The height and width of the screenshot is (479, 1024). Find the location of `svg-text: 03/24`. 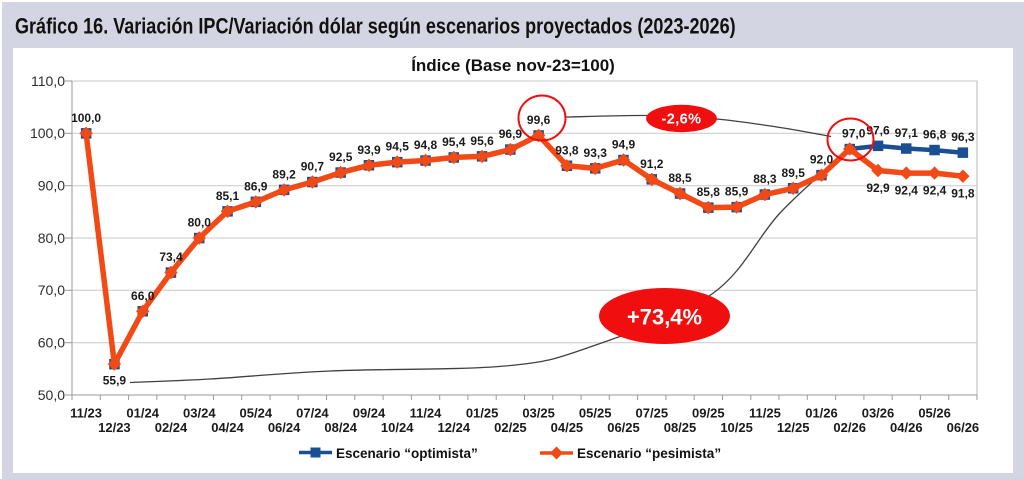

svg-text: 03/24 is located at coordinates (199, 413).